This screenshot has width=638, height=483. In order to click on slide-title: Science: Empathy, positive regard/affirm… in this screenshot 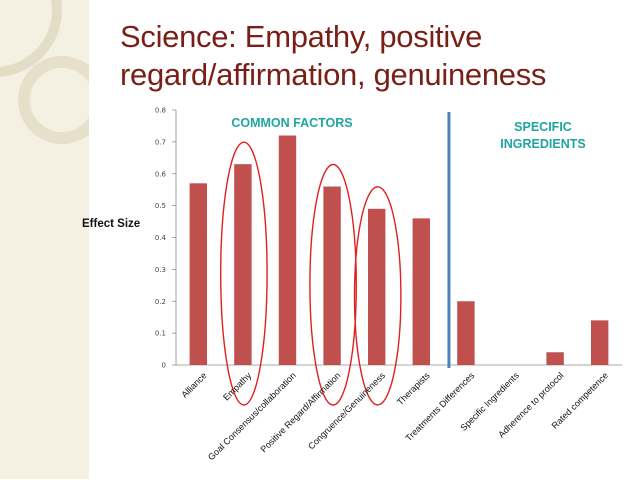, I will do `click(333, 55)`.